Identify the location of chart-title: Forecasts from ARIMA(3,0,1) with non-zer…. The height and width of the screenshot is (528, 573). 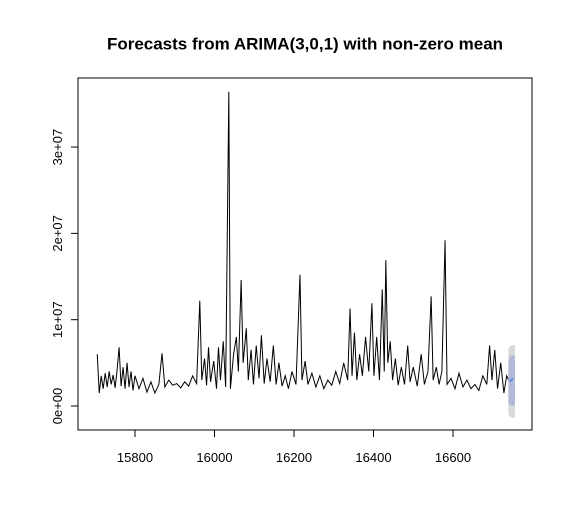
(305, 43).